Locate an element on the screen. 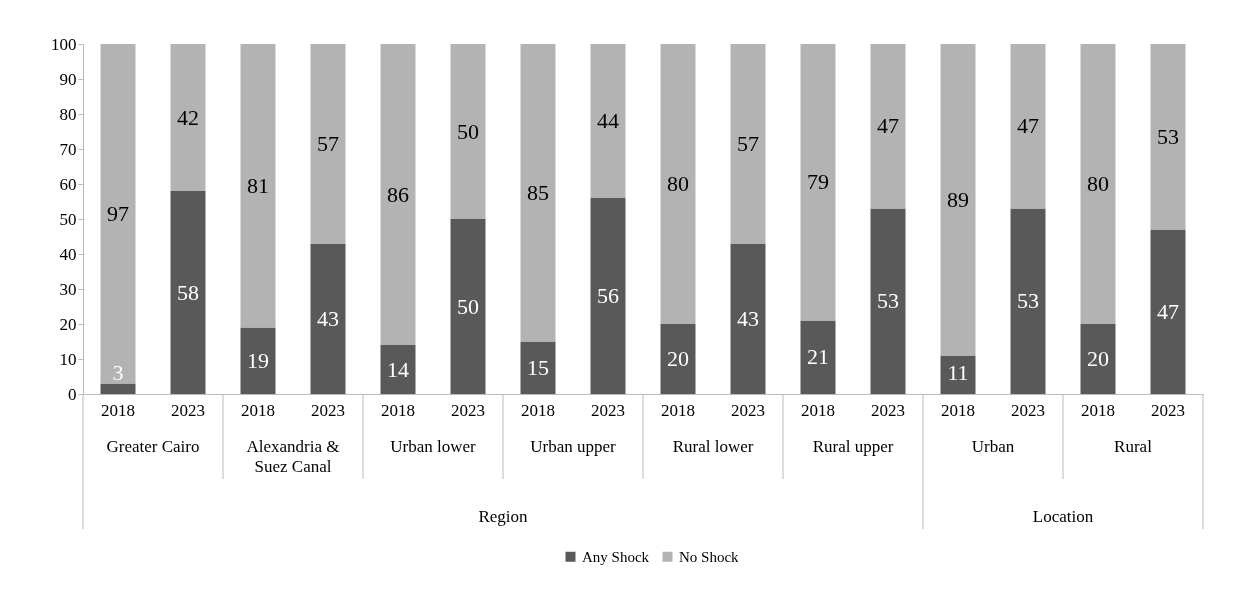 This screenshot has width=1256, height=611. y-tick-label: 60 is located at coordinates (68, 184).